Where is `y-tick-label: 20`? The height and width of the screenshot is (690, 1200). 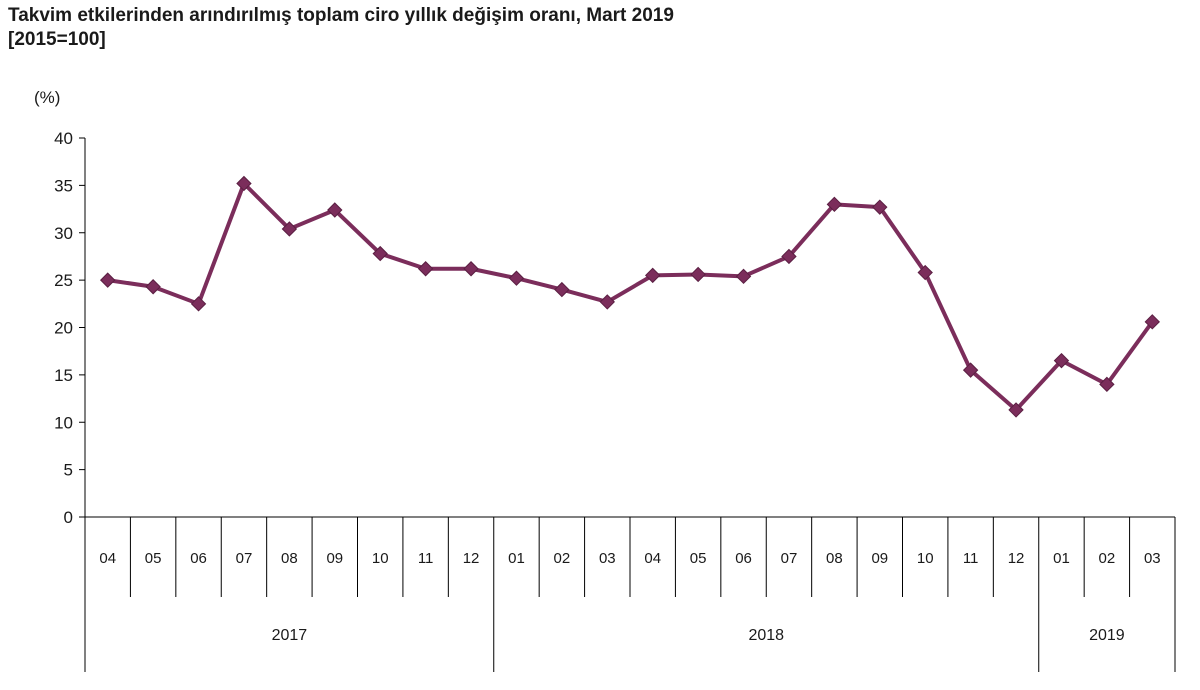 y-tick-label: 20 is located at coordinates (63, 328).